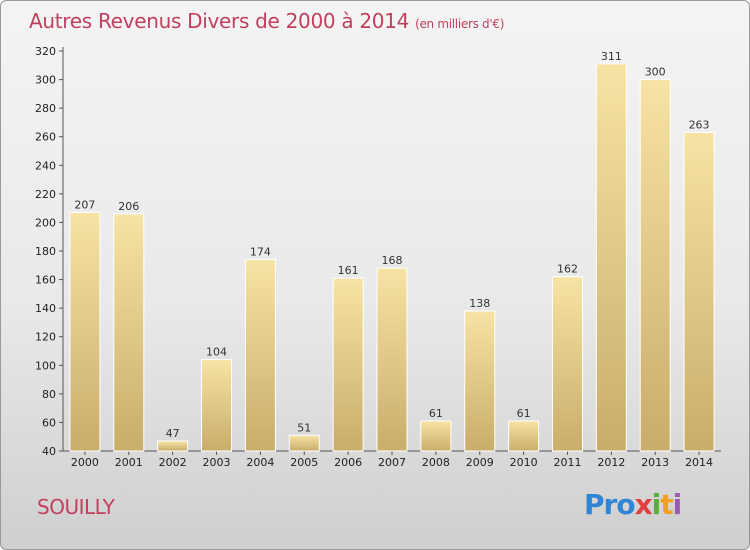  What do you see at coordinates (45, 108) in the screenshot?
I see `y-tick-label: 280` at bounding box center [45, 108].